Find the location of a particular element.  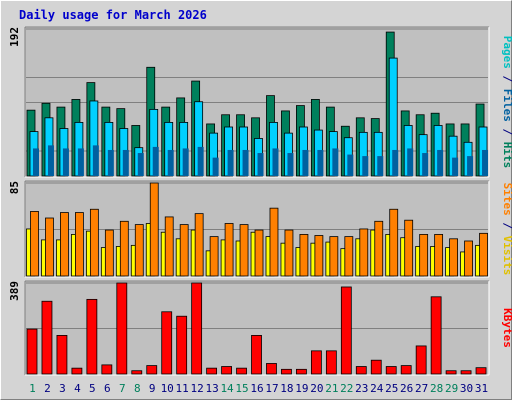

day-tick-label: 12 is located at coordinates (197, 388).